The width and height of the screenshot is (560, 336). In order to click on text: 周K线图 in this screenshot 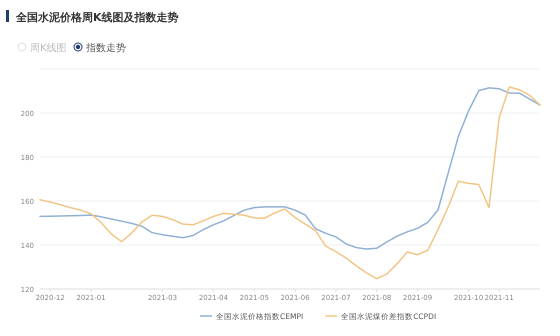, I will do `click(48, 48)`.